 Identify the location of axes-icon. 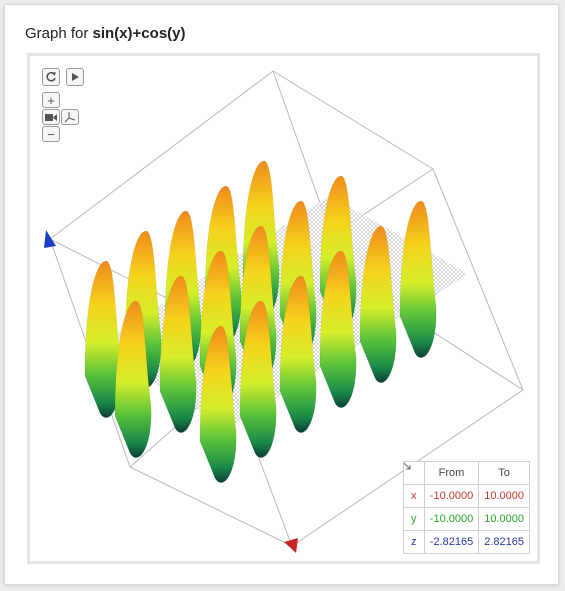
(70, 117).